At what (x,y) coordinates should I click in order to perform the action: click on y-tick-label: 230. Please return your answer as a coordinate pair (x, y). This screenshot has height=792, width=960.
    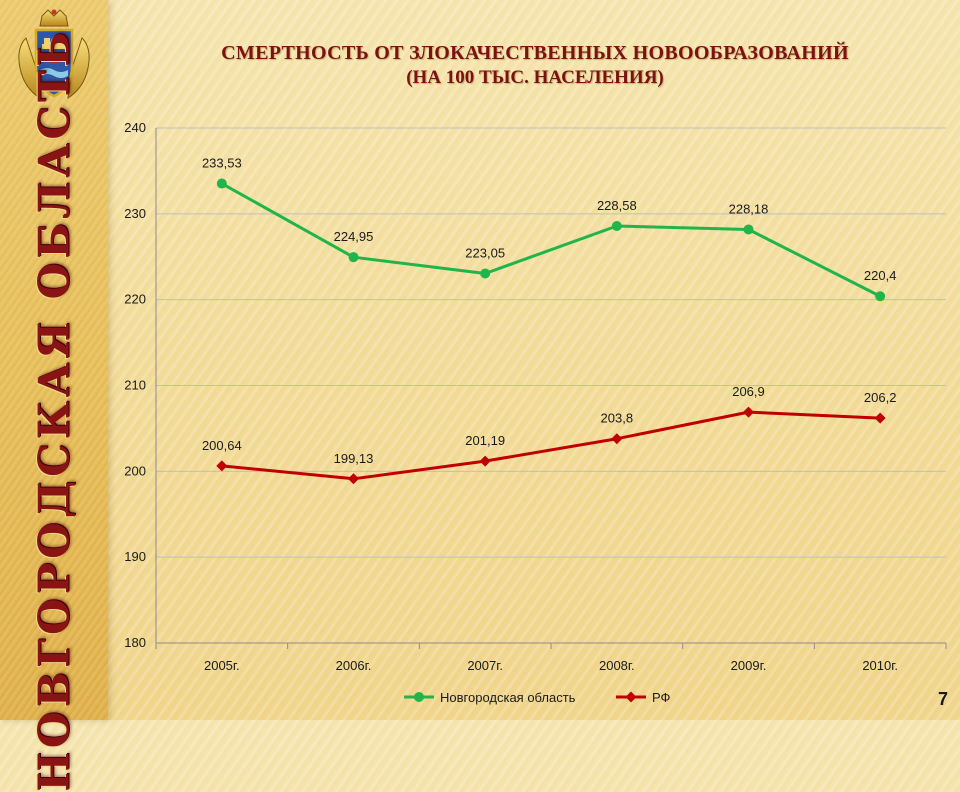
    Looking at the image, I should click on (135, 213).